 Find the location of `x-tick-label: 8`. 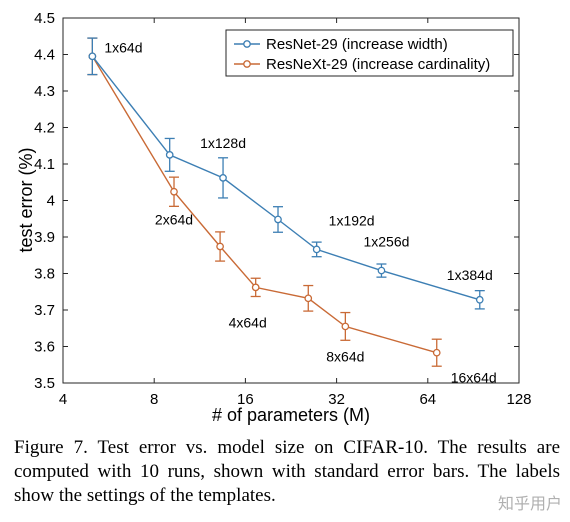

x-tick-label: 8 is located at coordinates (154, 399).